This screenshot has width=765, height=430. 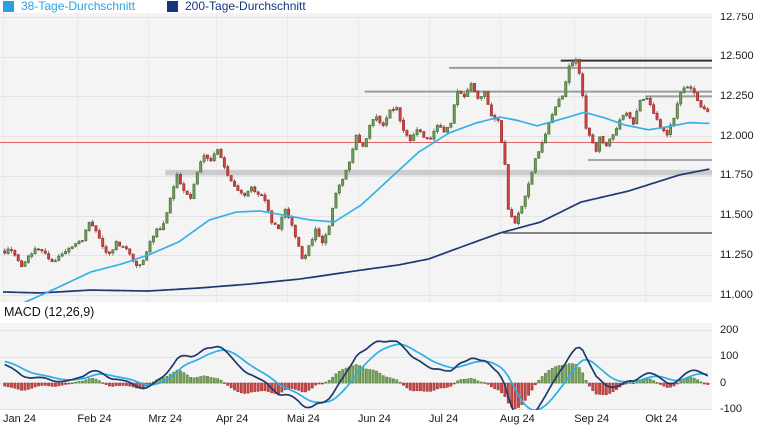 What do you see at coordinates (8, 6) in the screenshot?
I see `ma38-legend-swatch` at bounding box center [8, 6].